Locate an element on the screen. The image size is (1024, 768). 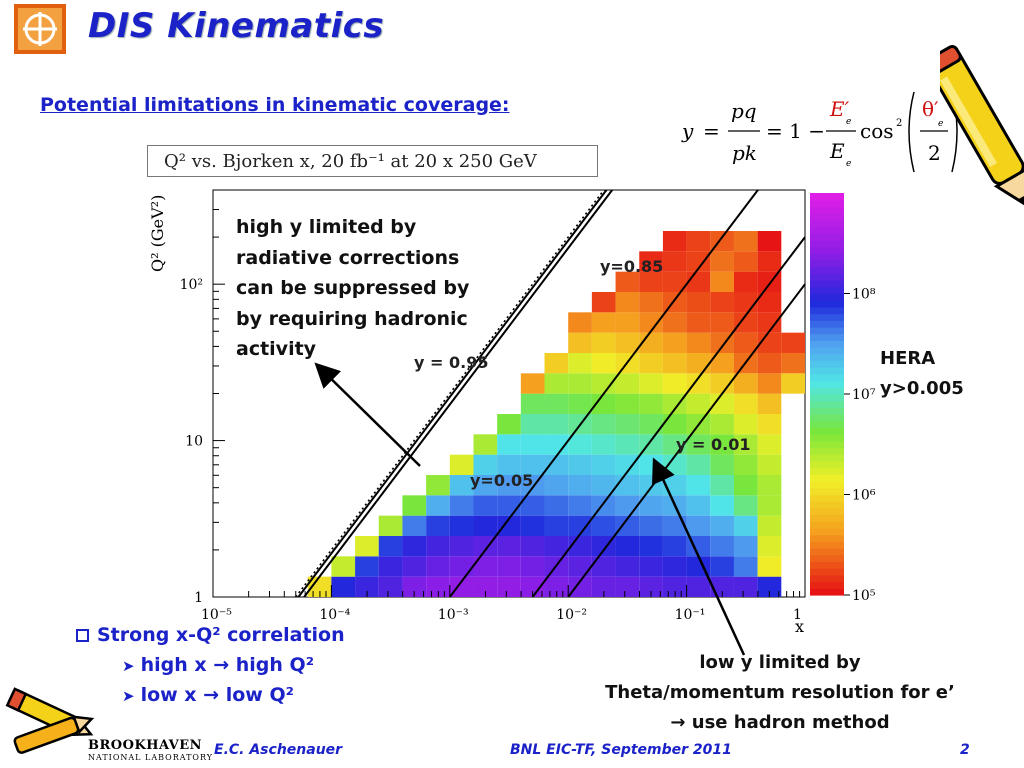
hera-line-1: HERA is located at coordinates (908, 358).